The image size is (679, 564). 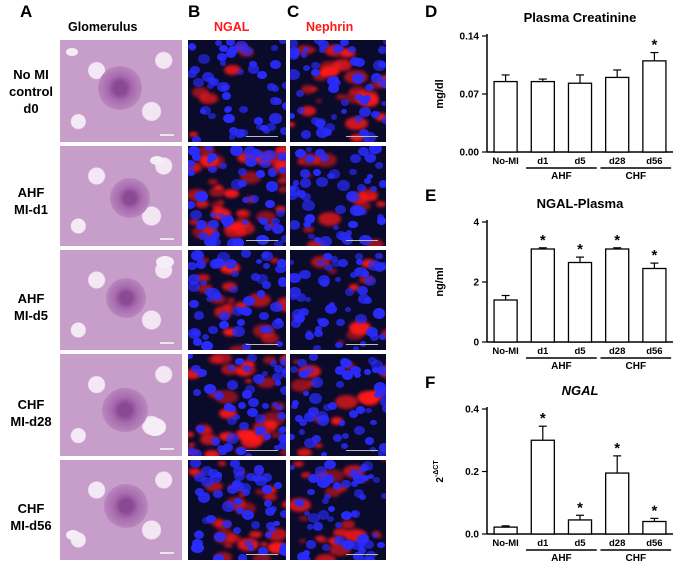 I want to click on nephrin-image-no-mi, so click(x=338, y=91).